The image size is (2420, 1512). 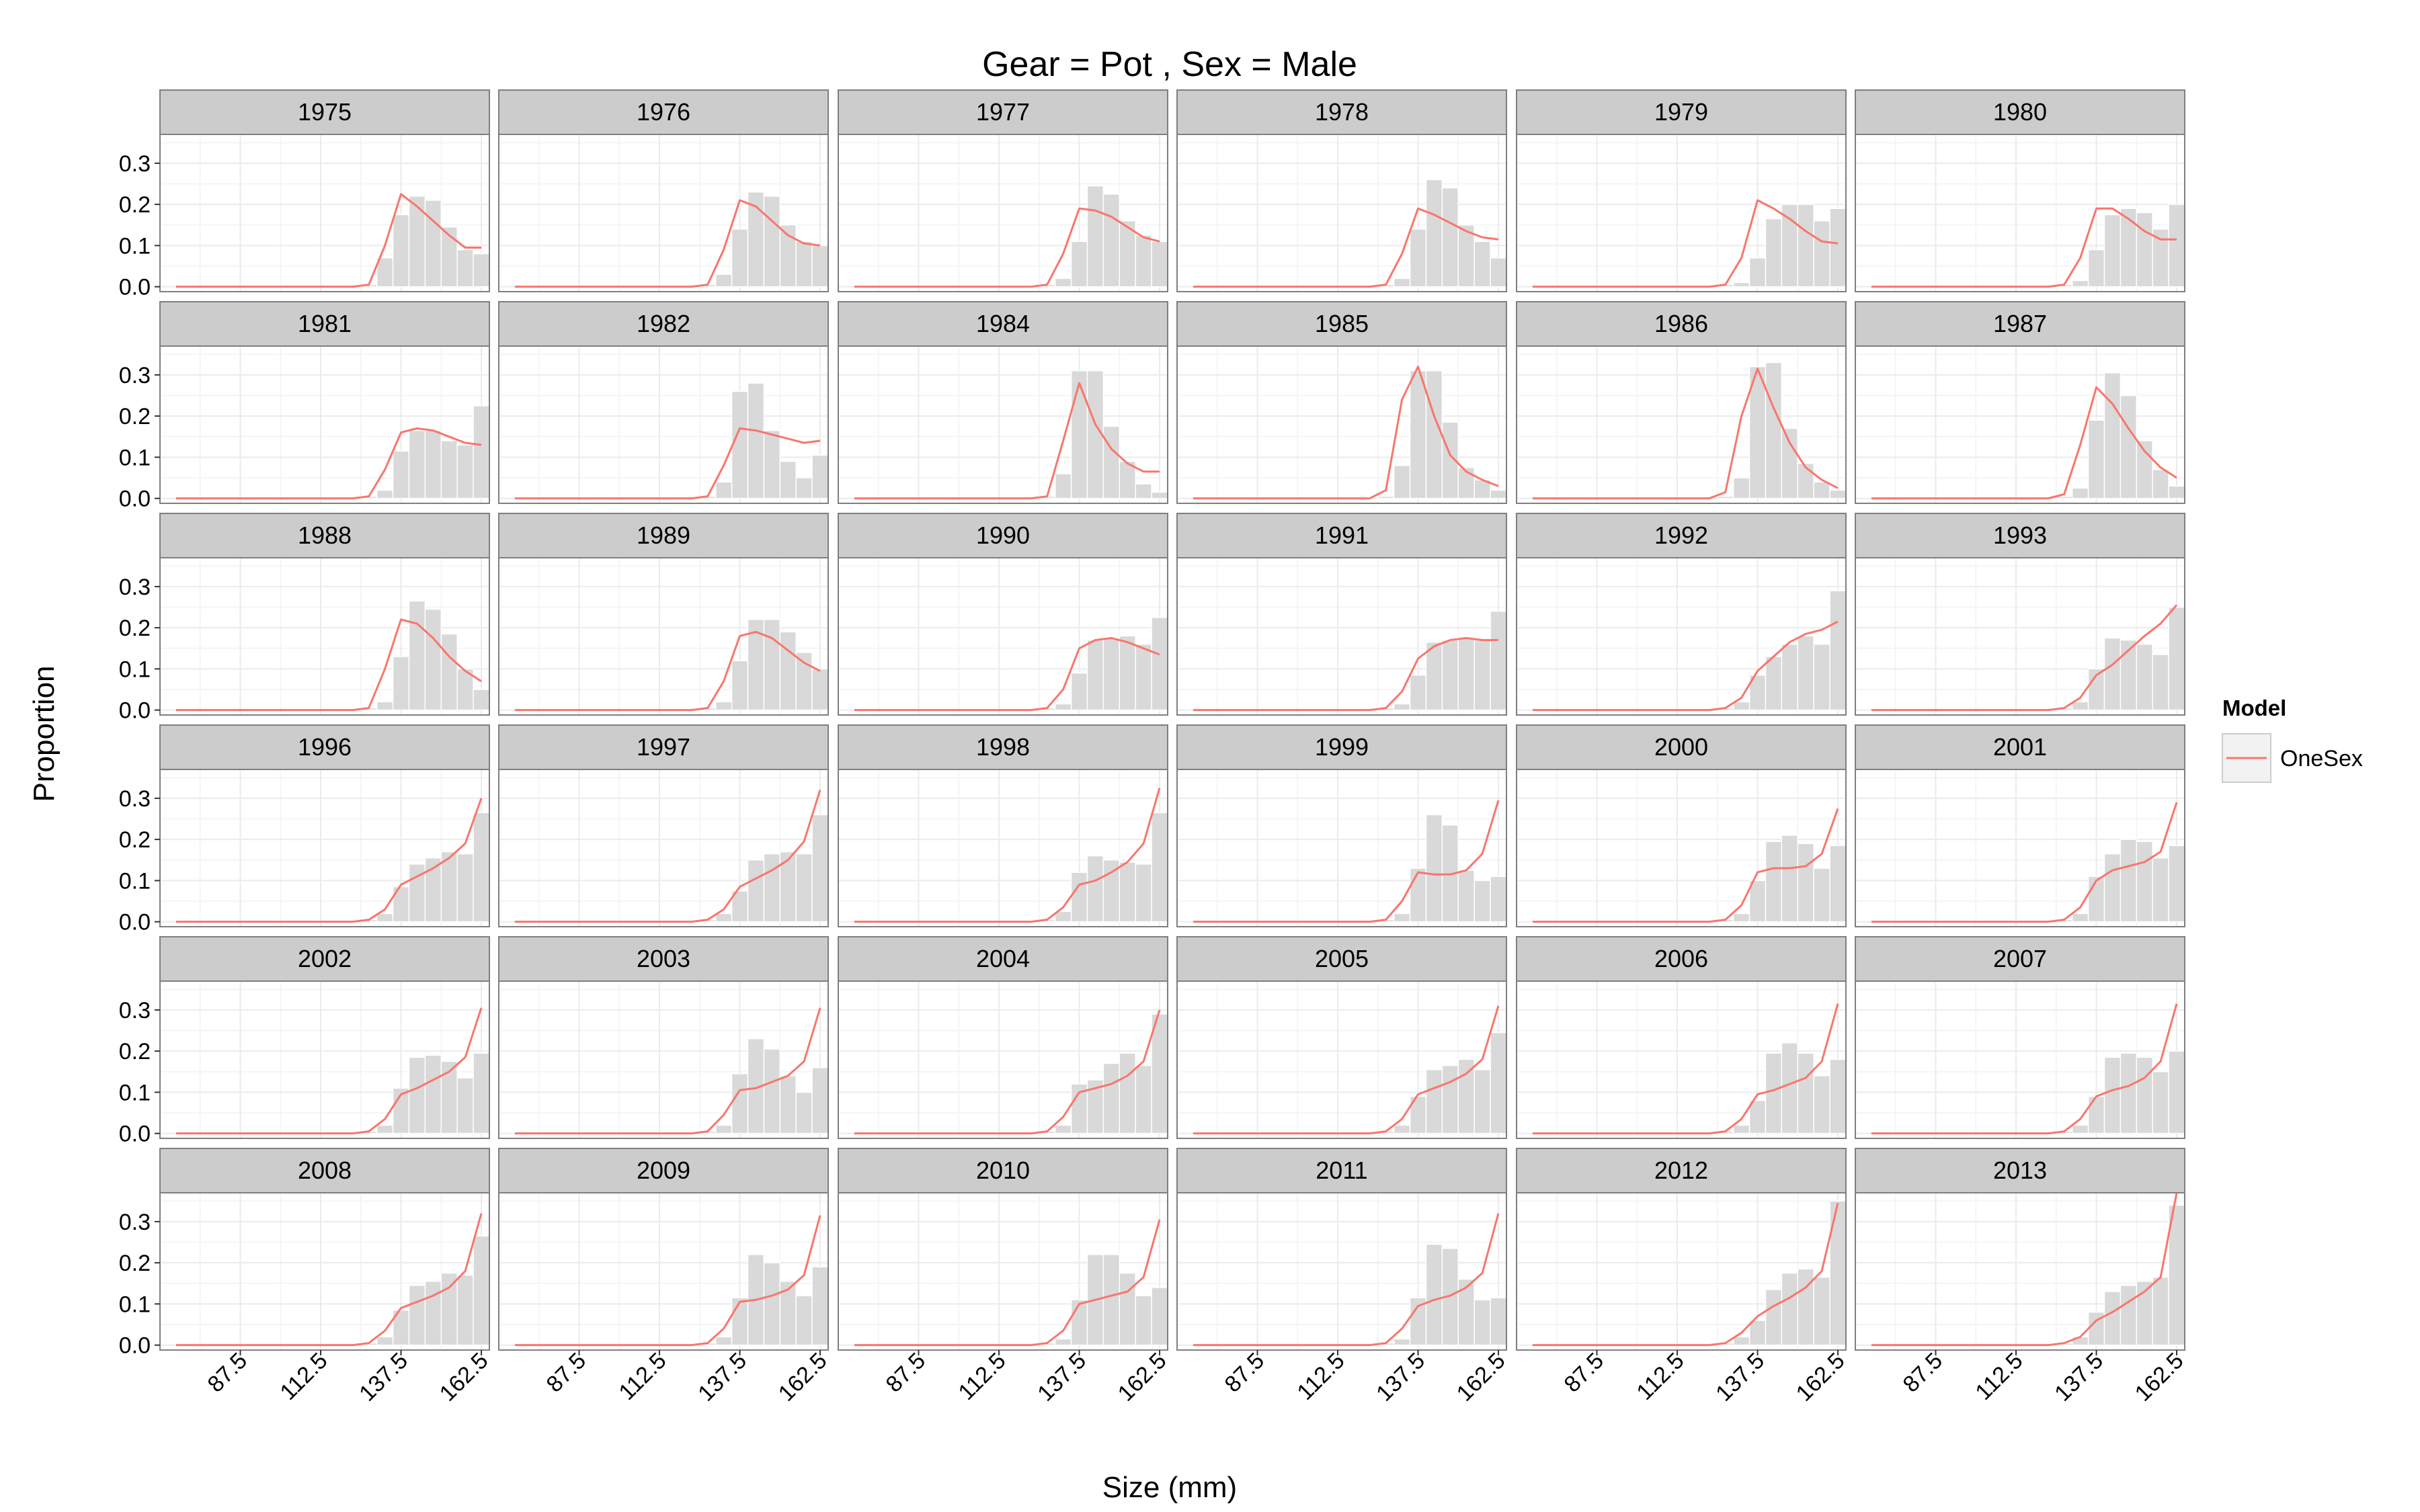 I want to click on facet-strip-label: 2007, so click(x=2020, y=959).